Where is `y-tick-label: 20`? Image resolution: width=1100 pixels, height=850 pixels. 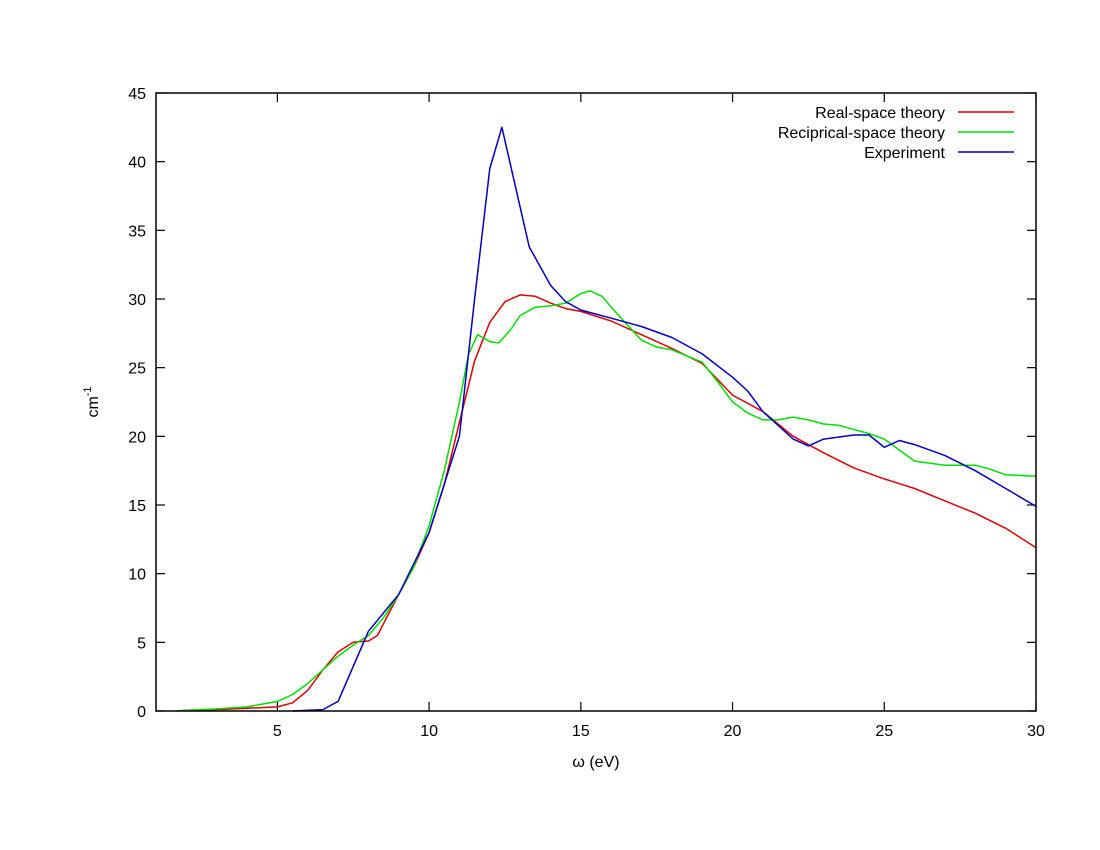
y-tick-label: 20 is located at coordinates (137, 437).